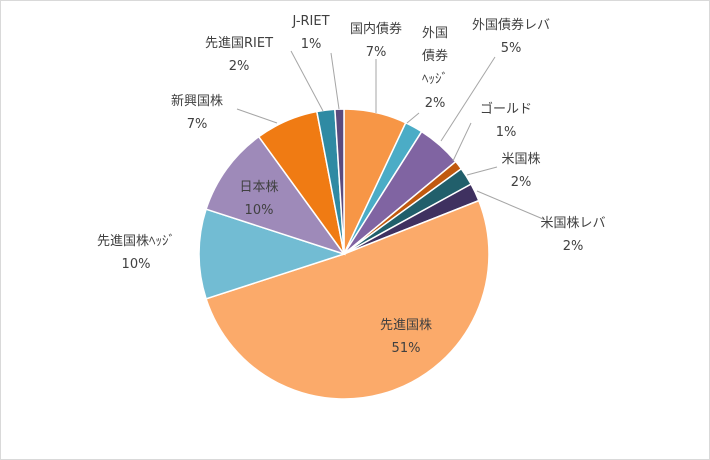 The width and height of the screenshot is (710, 460). I want to click on slice-label-9: 日本株 10%, so click(258, 199).